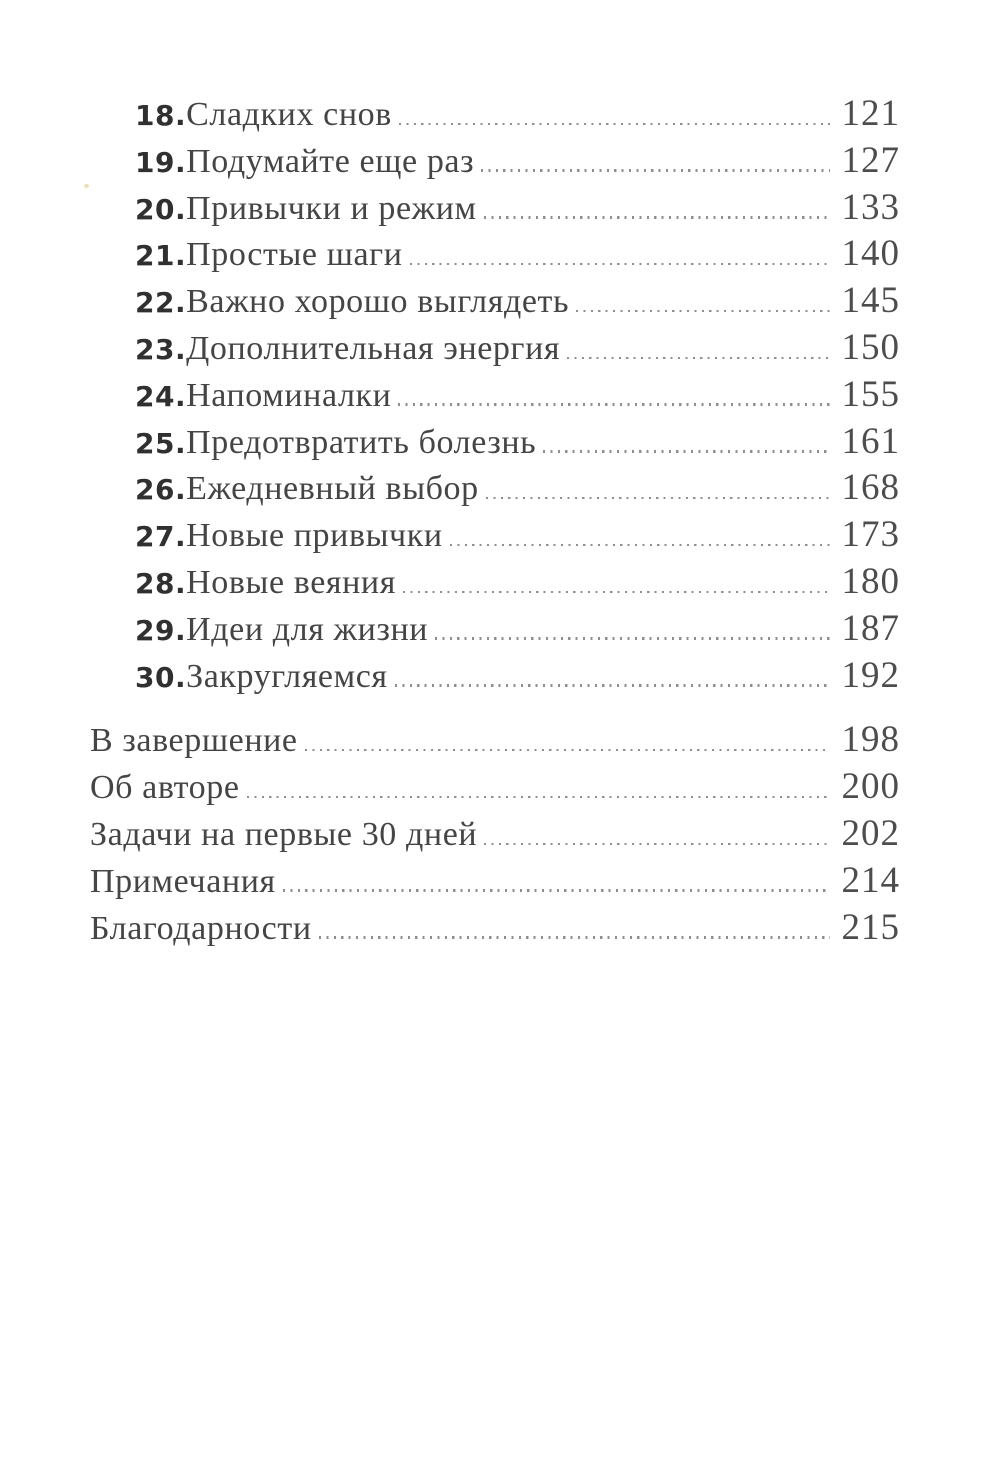 The image size is (1000, 1466). Describe the element at coordinates (194, 741) in the screenshot. I see `section-title: В завершение` at that location.